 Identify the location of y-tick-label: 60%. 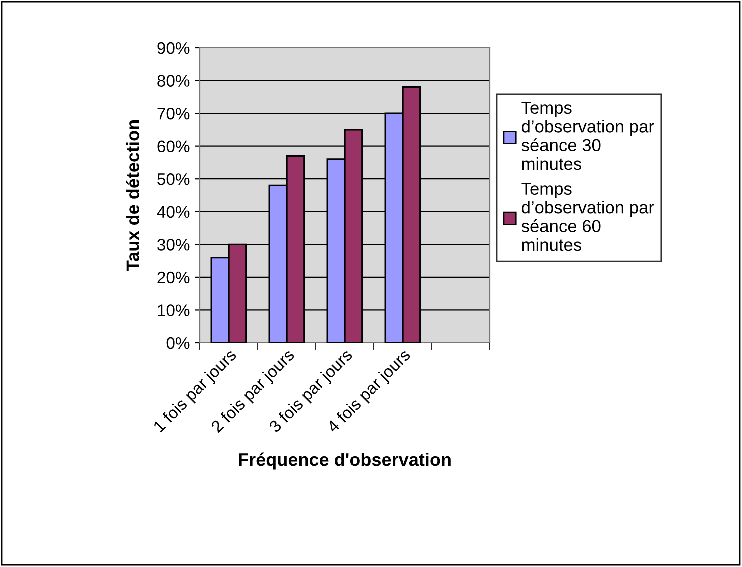
(174, 146).